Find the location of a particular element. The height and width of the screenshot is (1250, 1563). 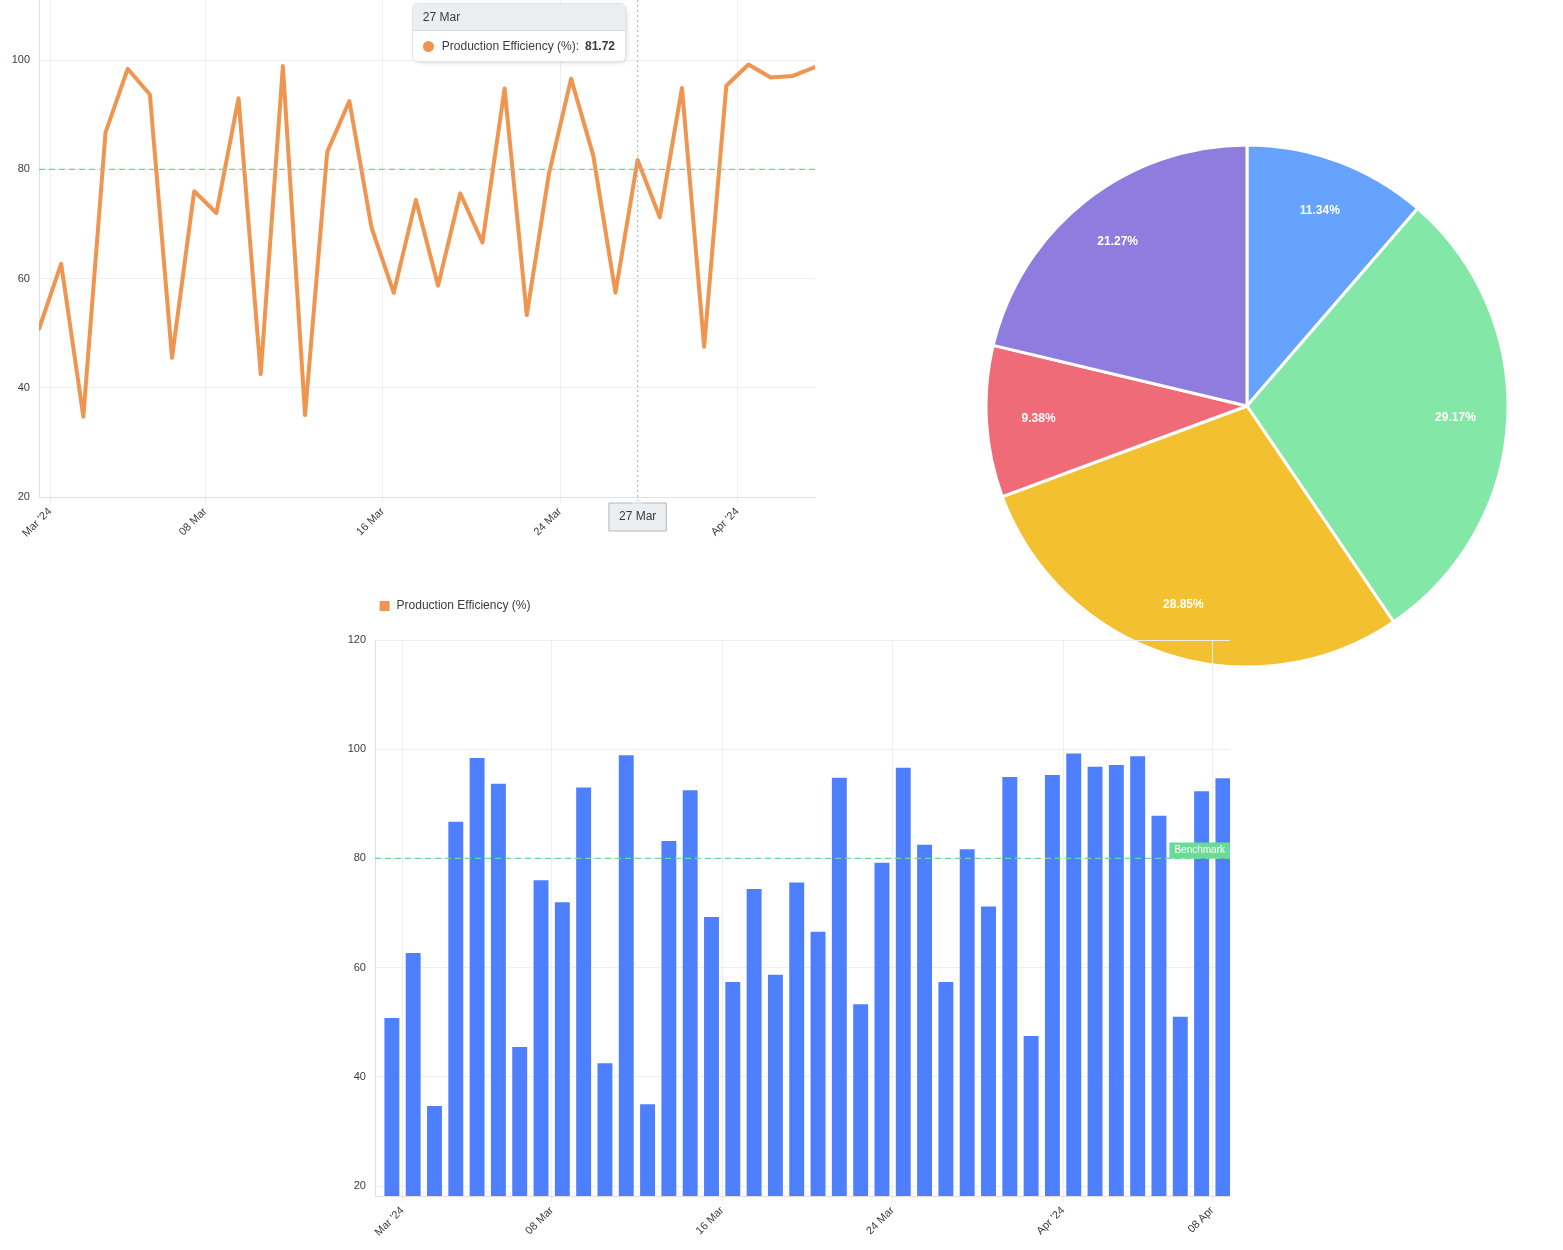

data-label: 21.27% is located at coordinates (1118, 241).